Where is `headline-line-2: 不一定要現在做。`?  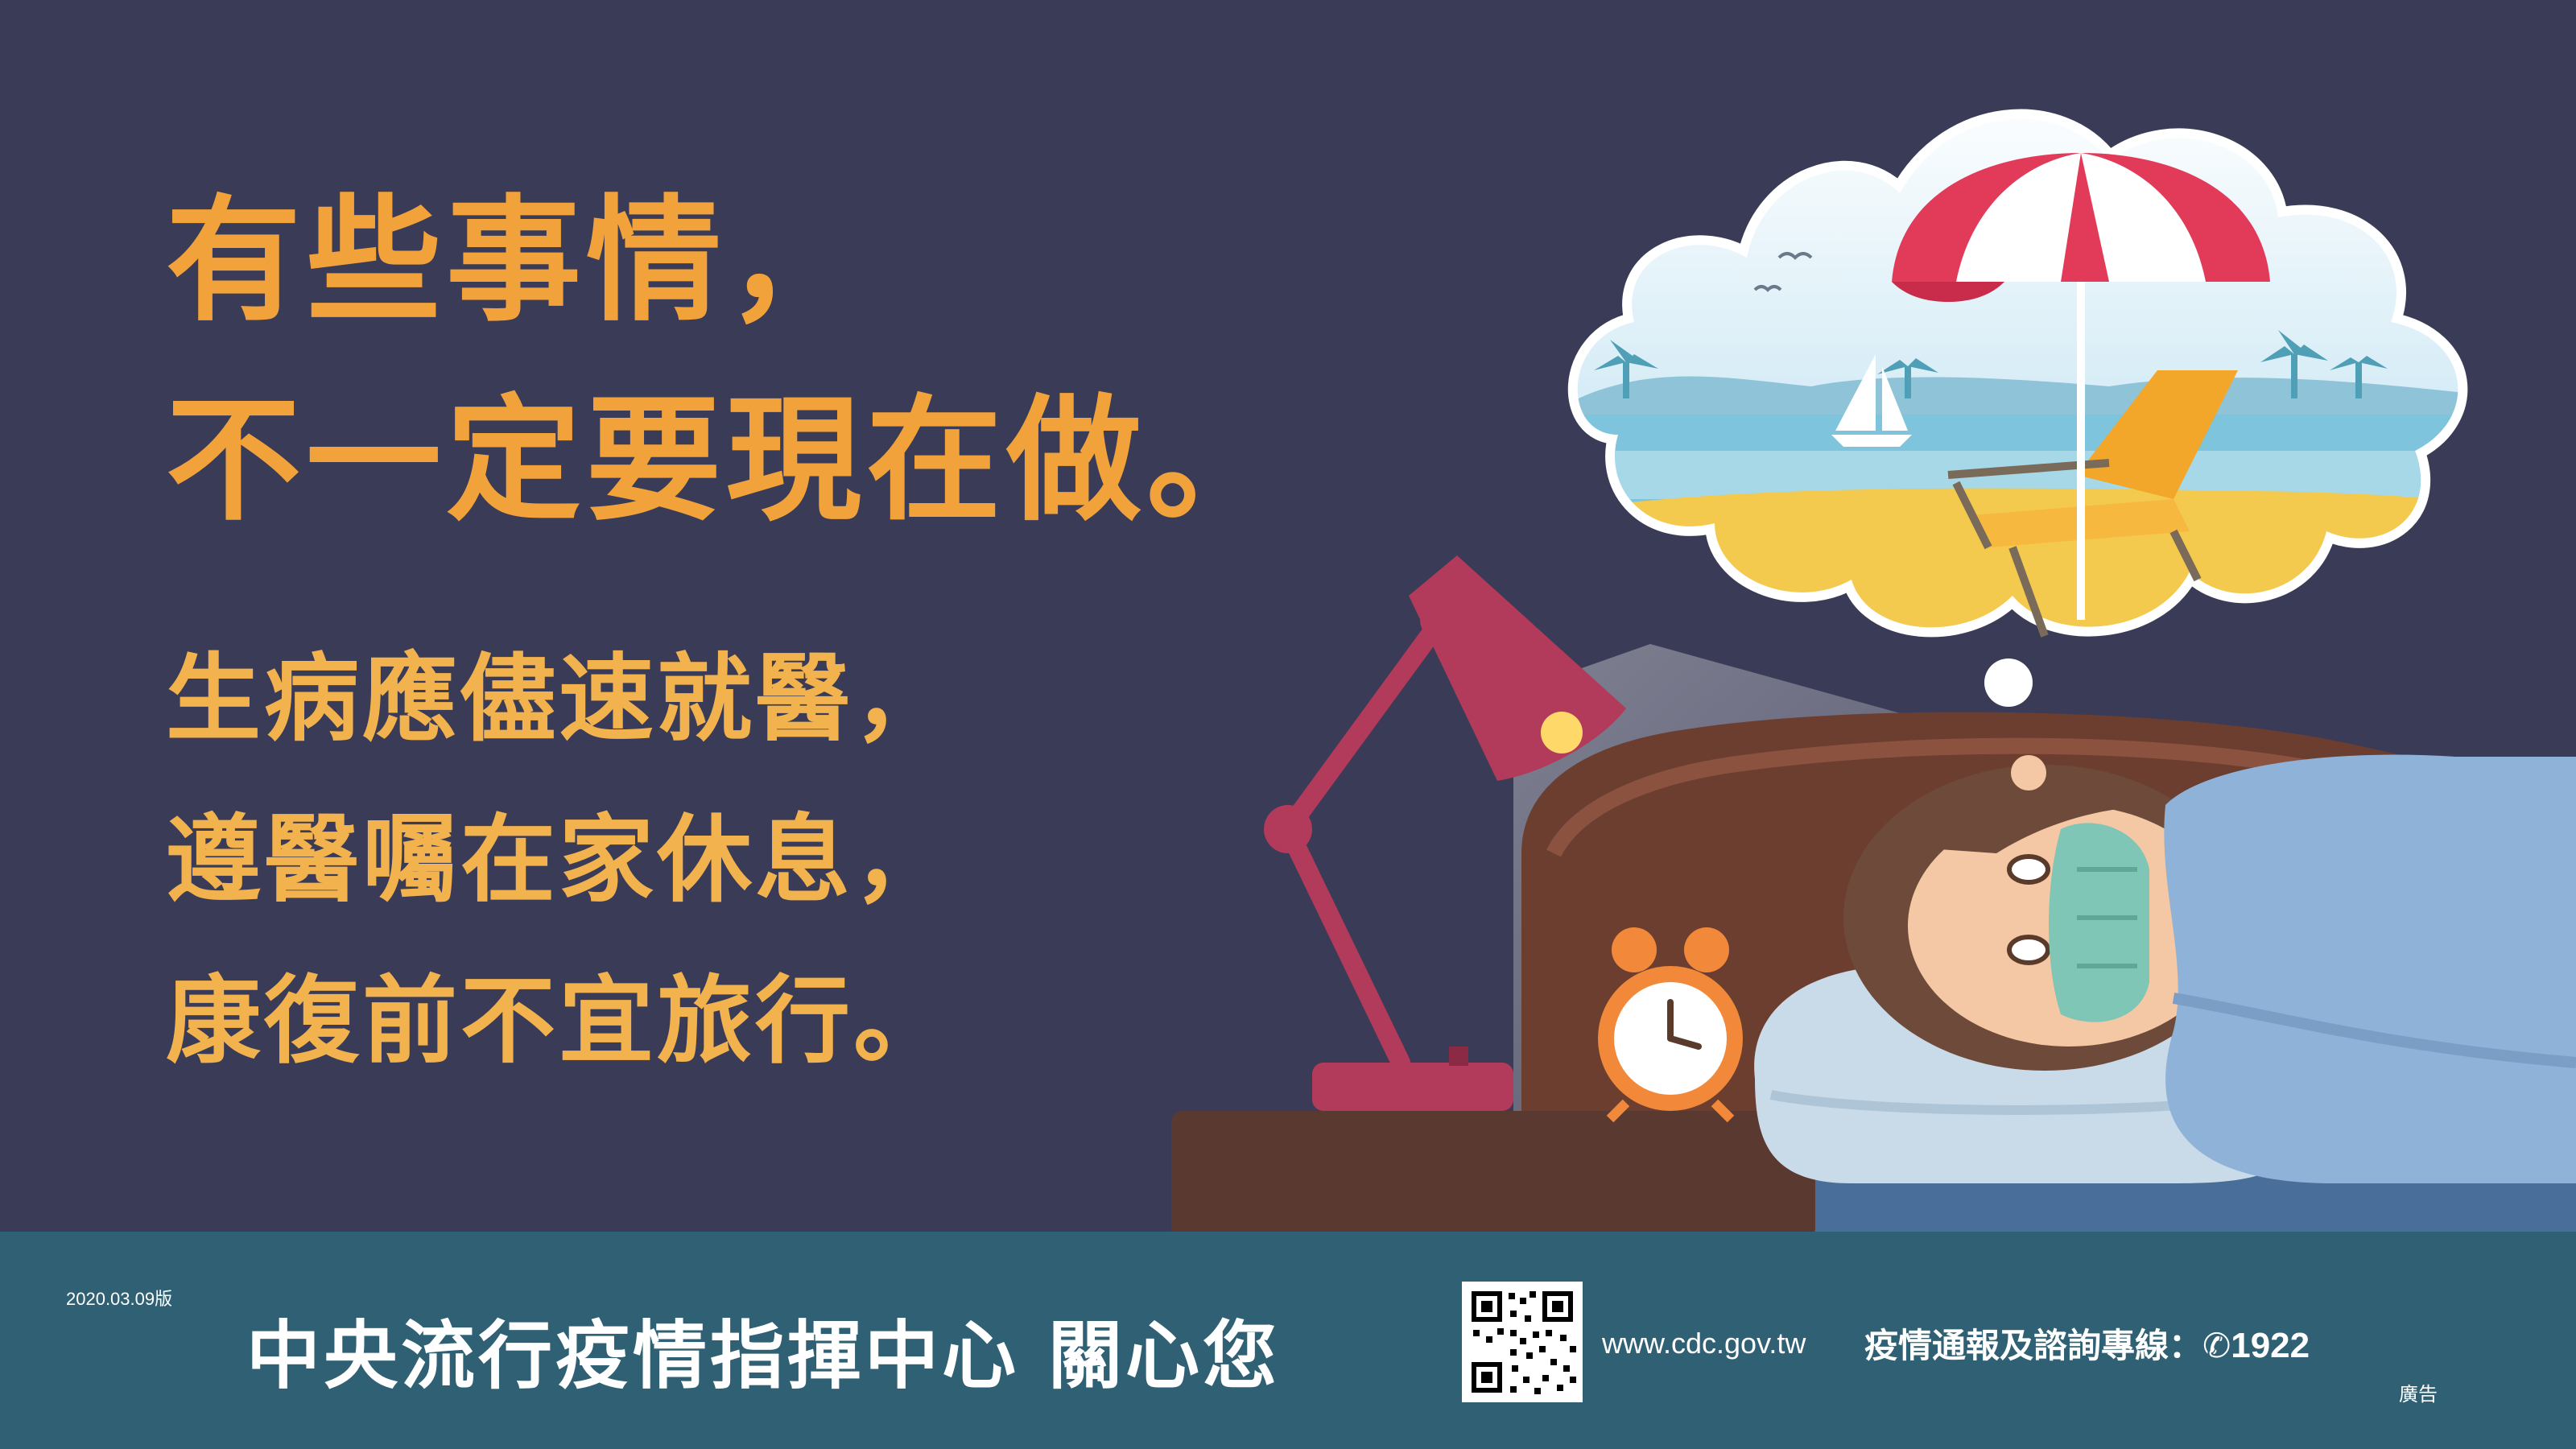
headline-line-2: 不一定要現在做。 is located at coordinates (726, 460).